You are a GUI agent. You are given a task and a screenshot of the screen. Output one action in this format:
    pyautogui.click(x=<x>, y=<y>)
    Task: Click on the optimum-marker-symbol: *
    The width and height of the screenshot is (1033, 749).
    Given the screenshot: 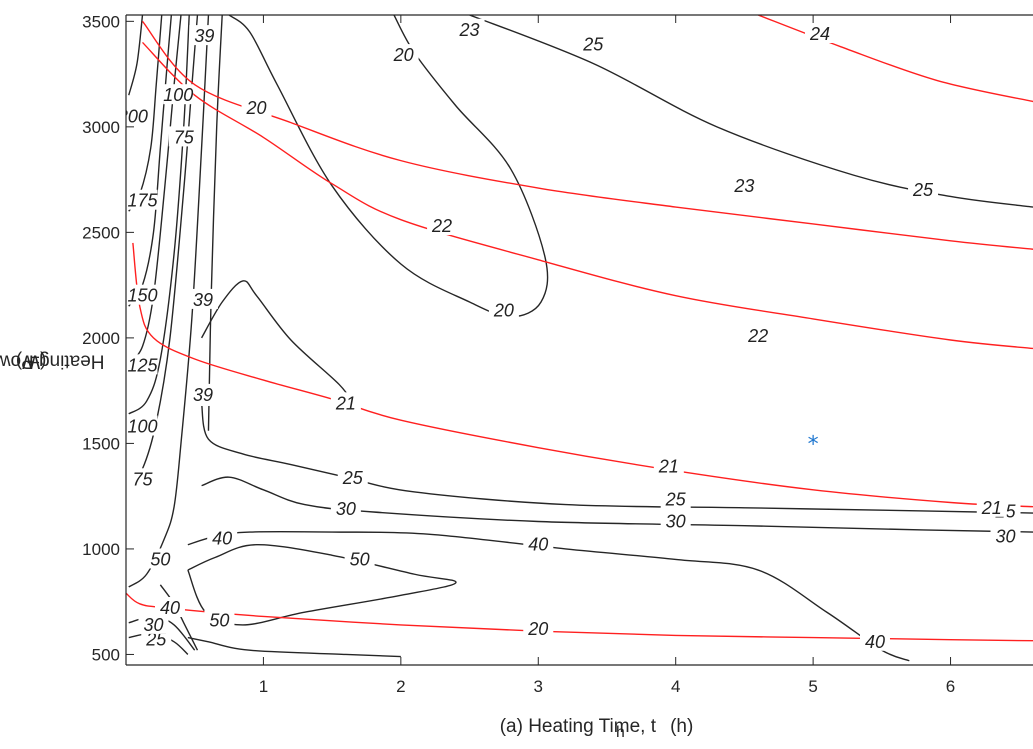 What is the action you would take?
    pyautogui.click(x=813, y=444)
    